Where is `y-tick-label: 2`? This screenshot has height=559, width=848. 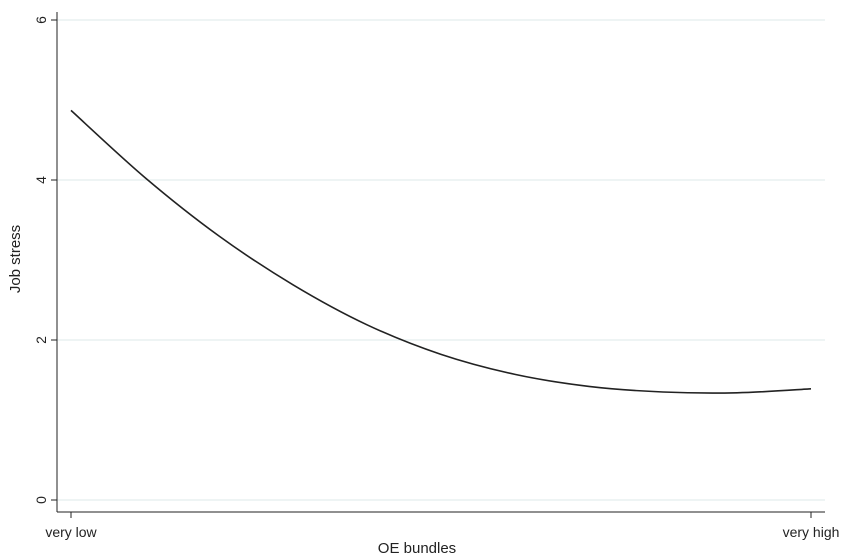
y-tick-label: 2 is located at coordinates (41, 340).